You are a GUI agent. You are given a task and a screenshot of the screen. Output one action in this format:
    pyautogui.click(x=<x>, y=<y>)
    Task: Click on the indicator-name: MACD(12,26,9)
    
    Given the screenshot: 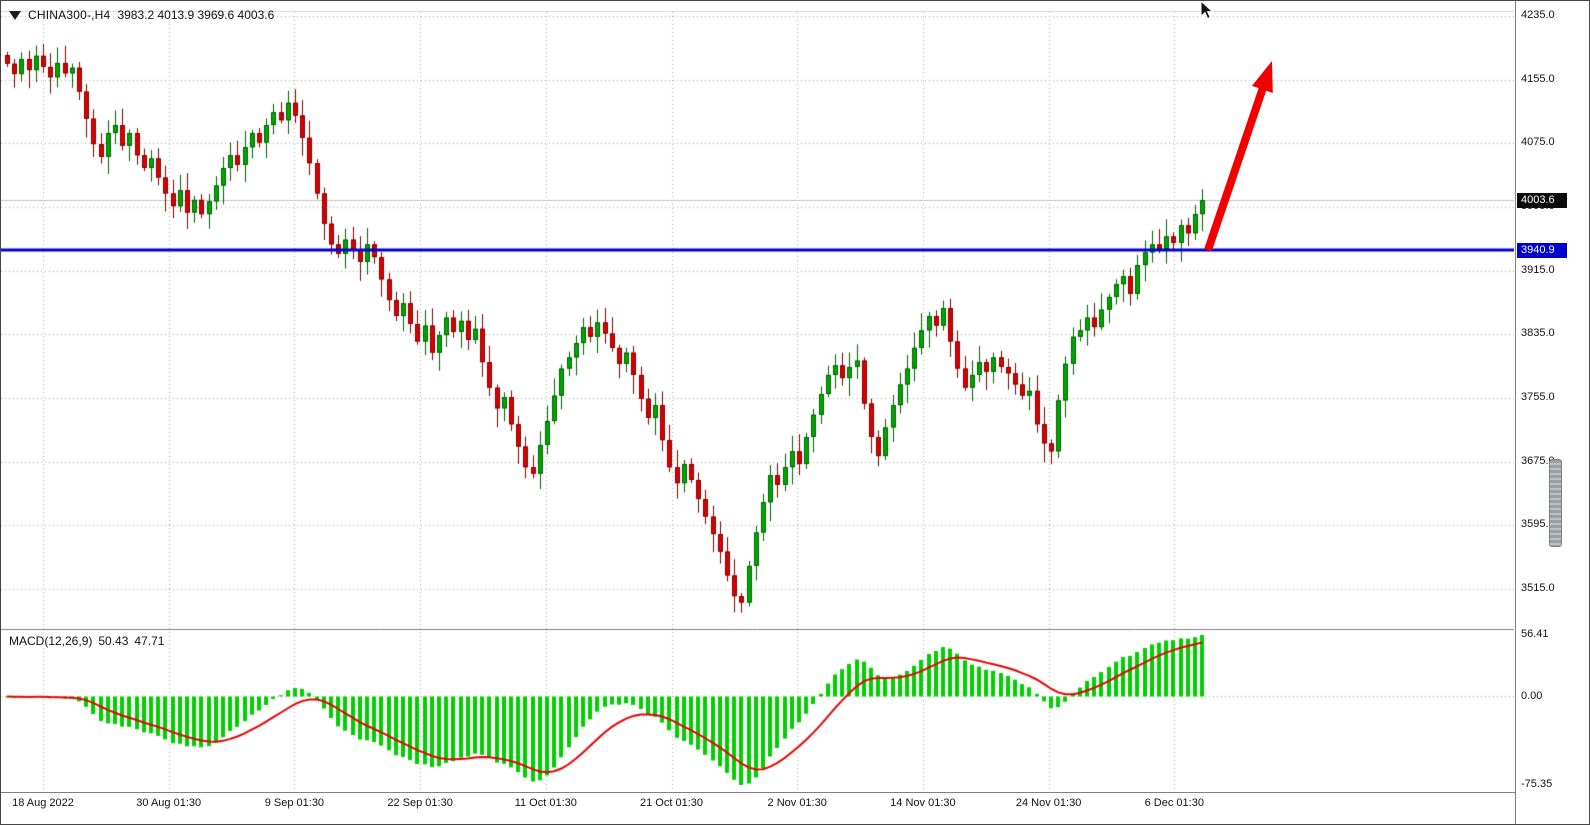 What is the action you would take?
    pyautogui.click(x=51, y=641)
    